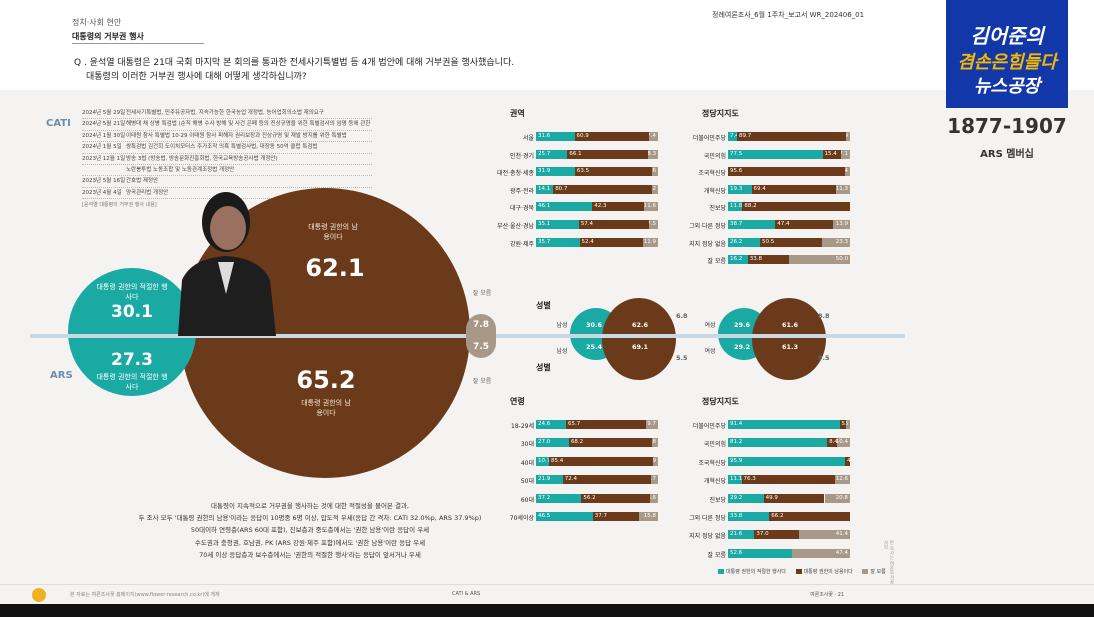 The width and height of the screenshot is (1094, 617). Describe the element at coordinates (618, 207) in the screenshot. I see `bar-segment: 42.3` at that location.